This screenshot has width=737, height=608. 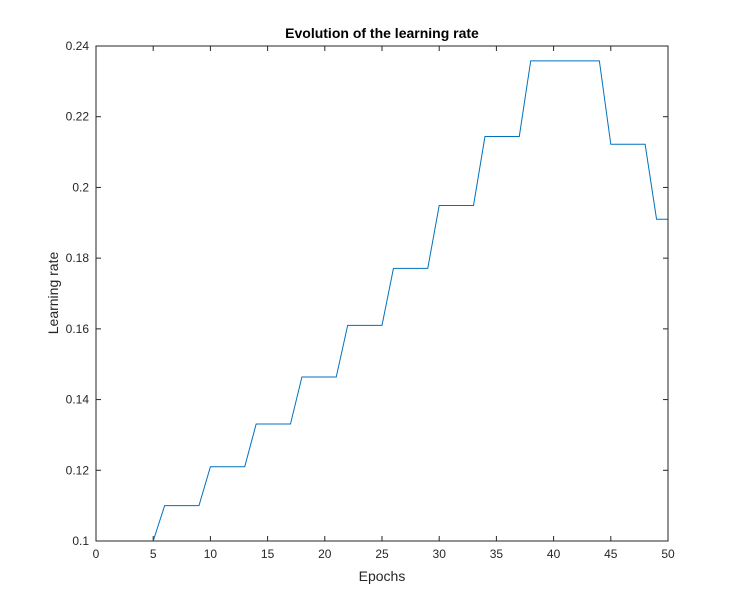 I want to click on x-tick-label: 5, so click(x=153, y=554).